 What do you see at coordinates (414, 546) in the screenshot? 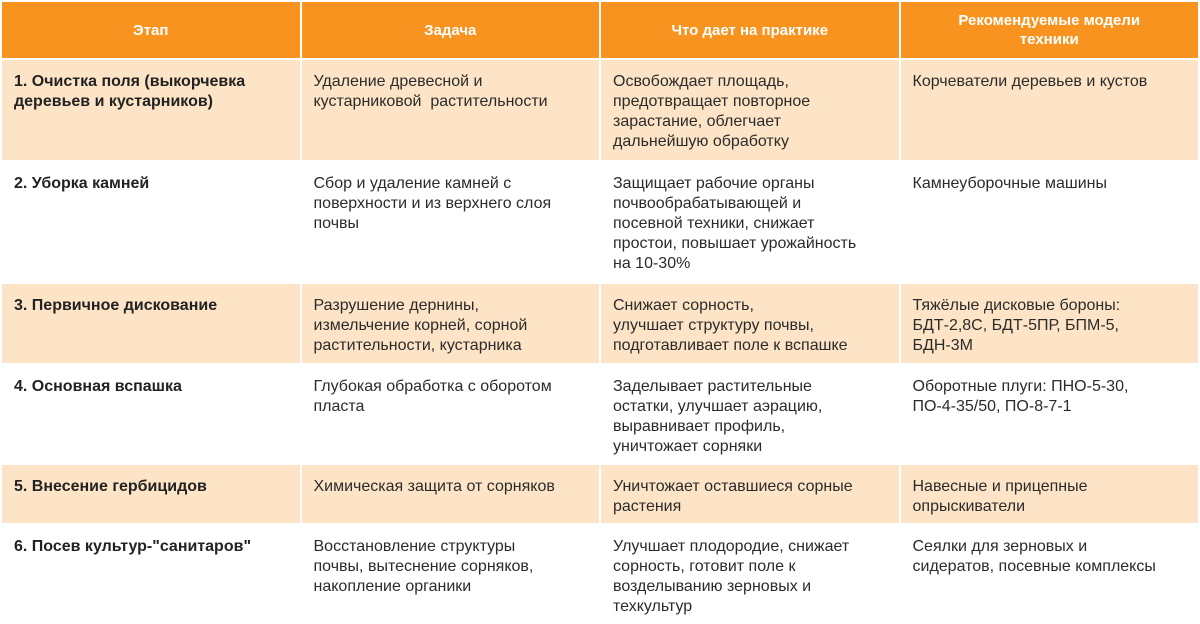
I see `cell-line: Восстановление структуры` at bounding box center [414, 546].